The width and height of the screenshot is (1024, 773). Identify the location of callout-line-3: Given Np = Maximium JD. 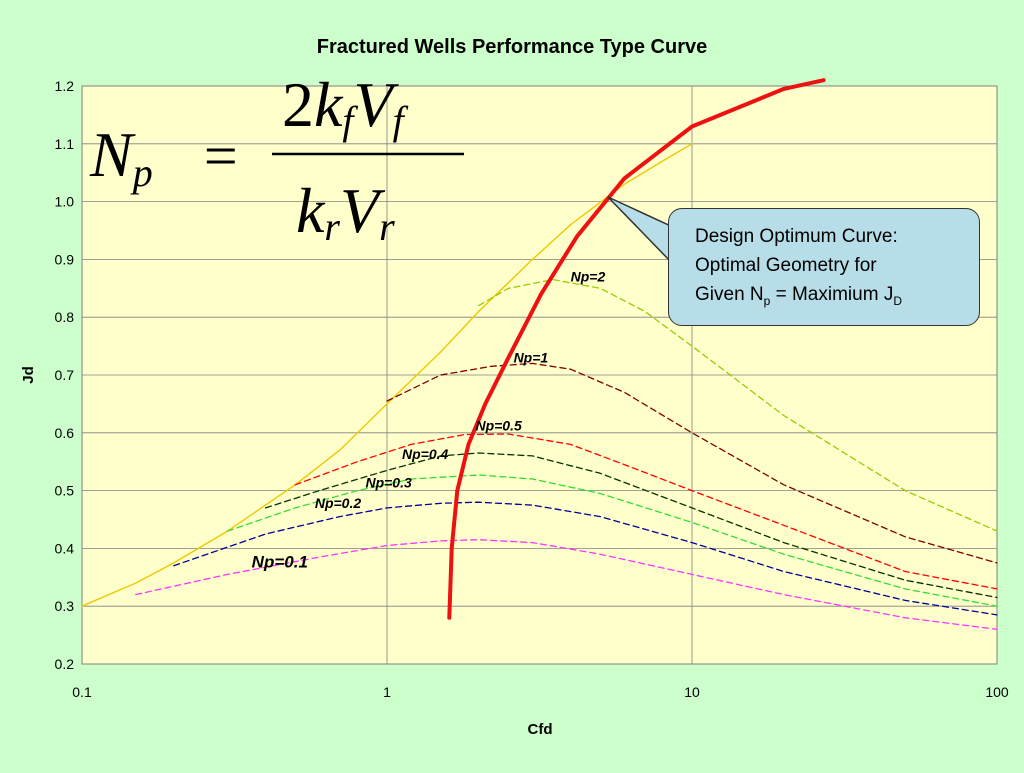
(837, 298).